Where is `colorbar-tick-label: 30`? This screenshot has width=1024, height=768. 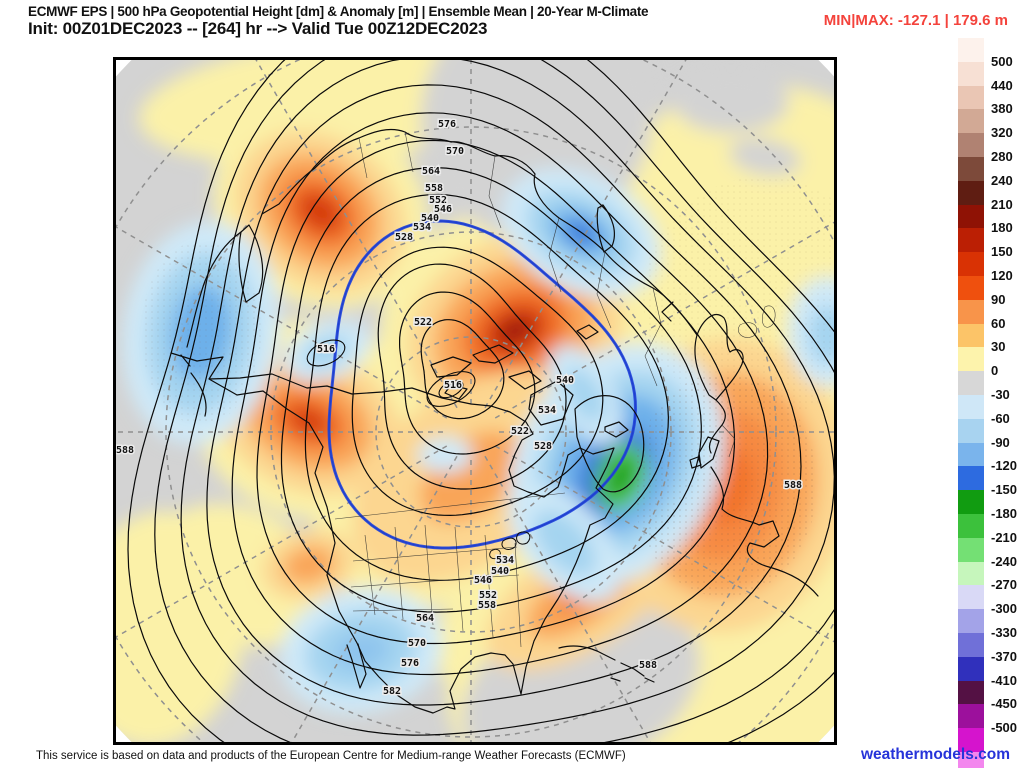
colorbar-tick-label: 30 is located at coordinates (998, 347).